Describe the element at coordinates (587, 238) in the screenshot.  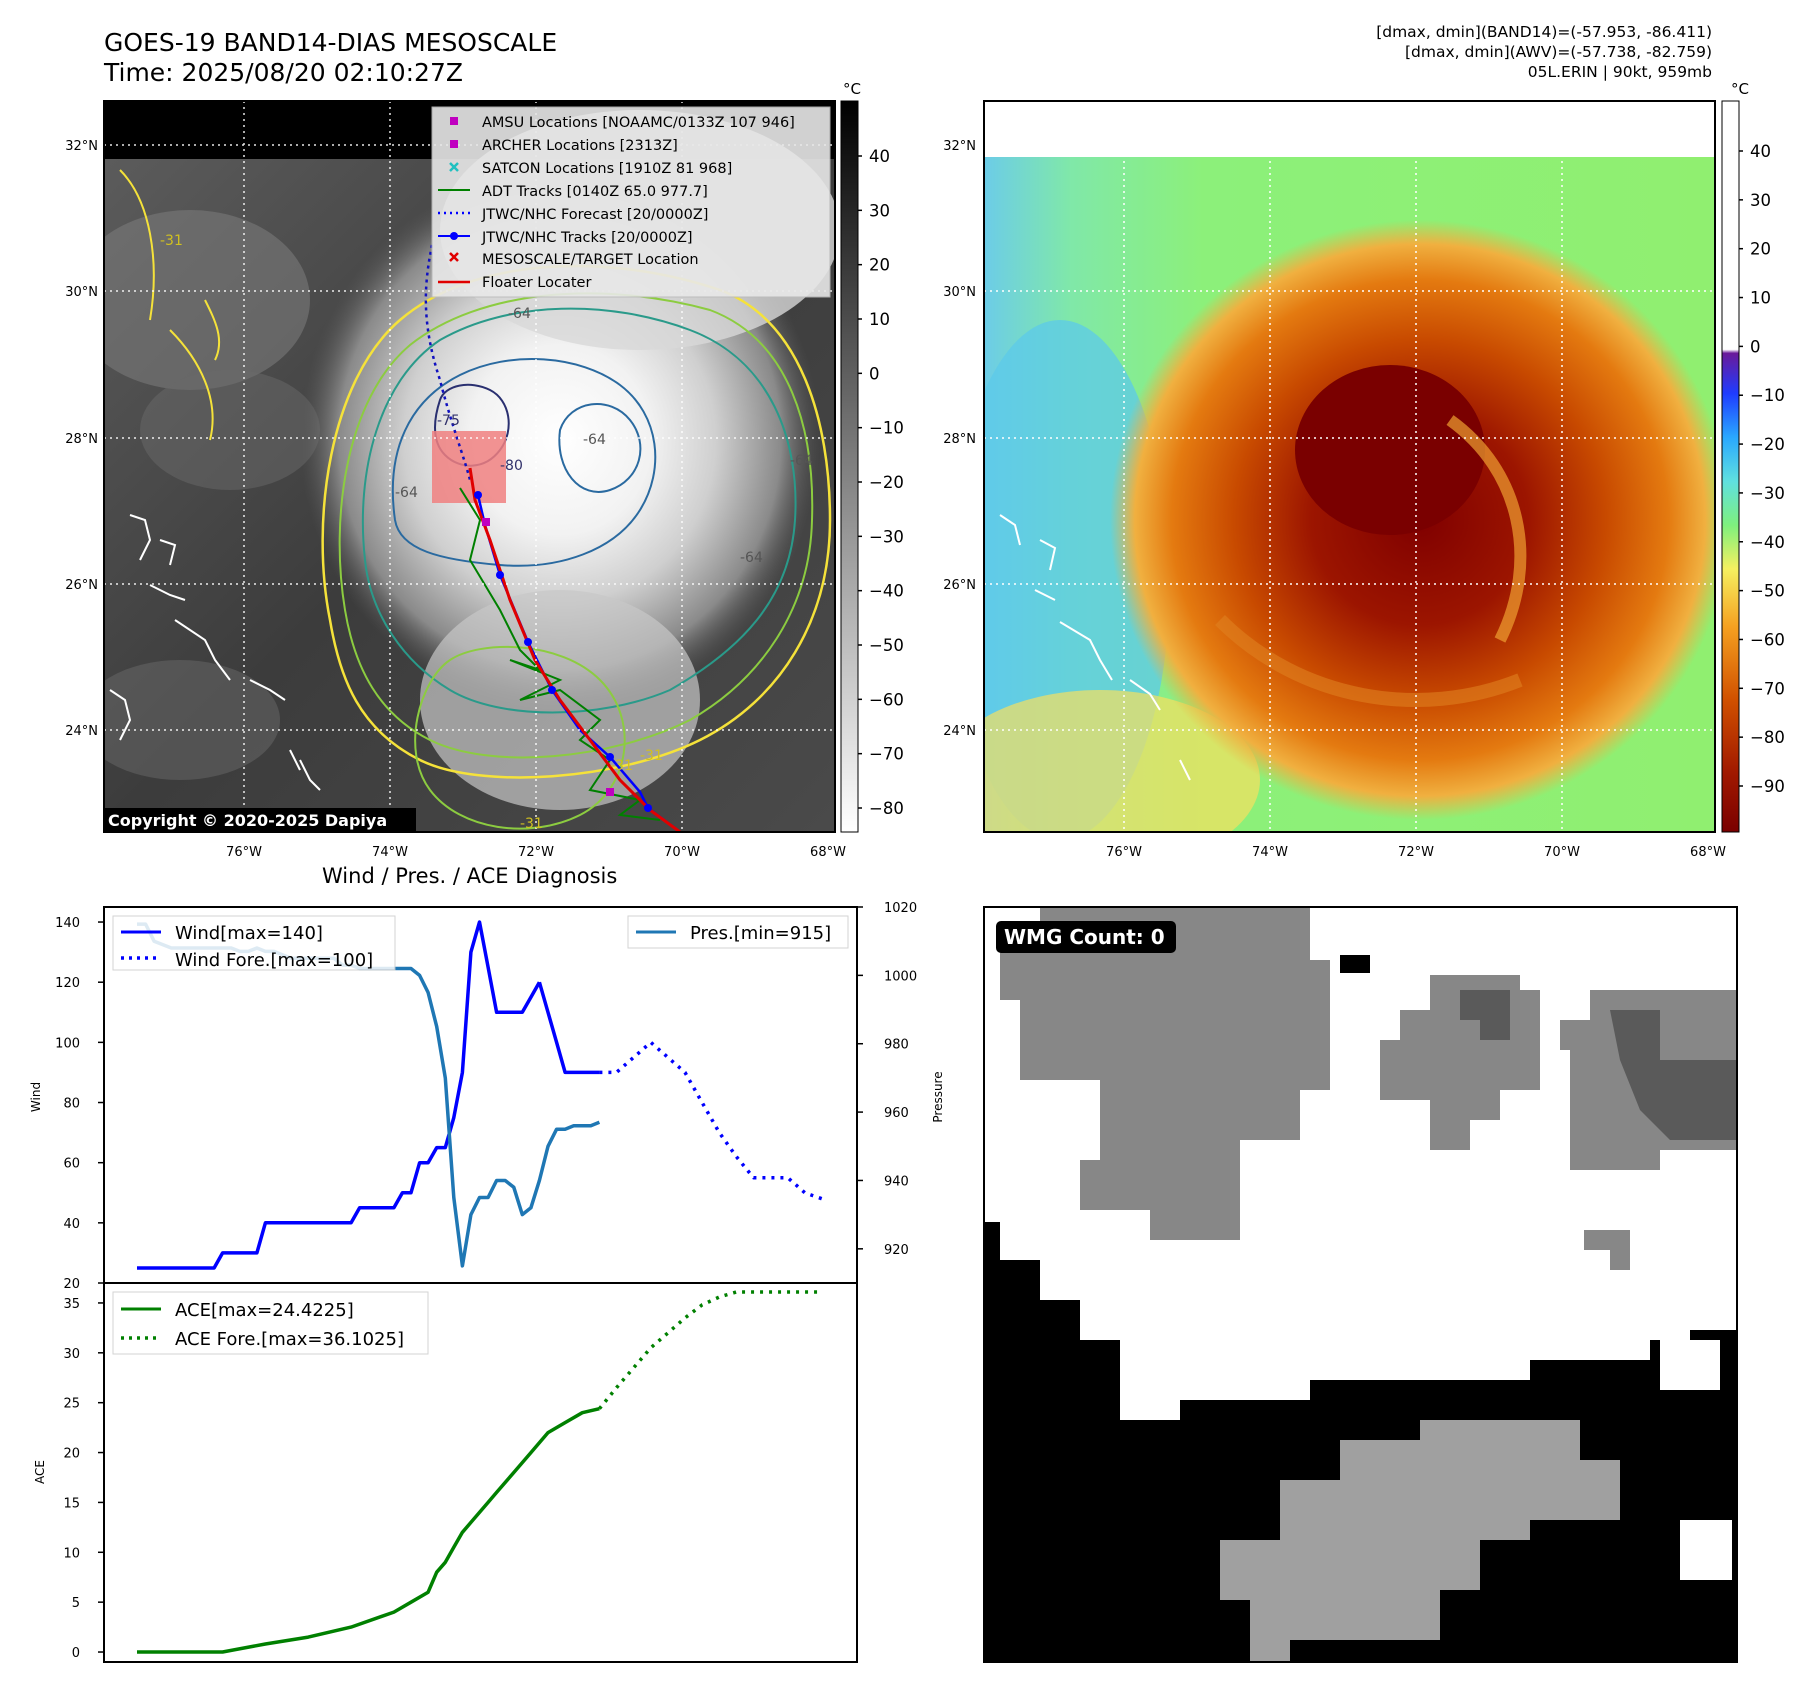
I see `legend-tracks: JTWC/NHC Tracks [20/0000Z]` at that location.